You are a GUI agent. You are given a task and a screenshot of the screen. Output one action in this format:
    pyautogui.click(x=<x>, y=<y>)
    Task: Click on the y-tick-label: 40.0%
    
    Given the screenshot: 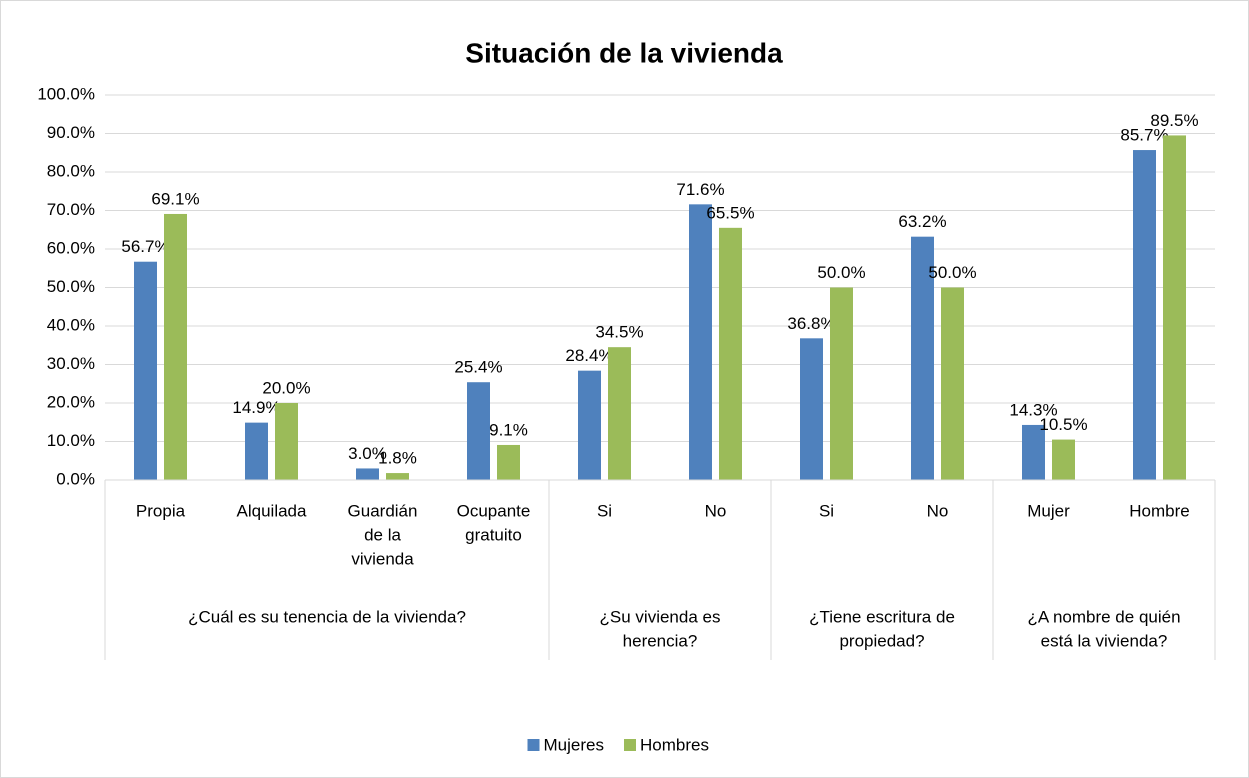 What is the action you would take?
    pyautogui.click(x=71, y=324)
    